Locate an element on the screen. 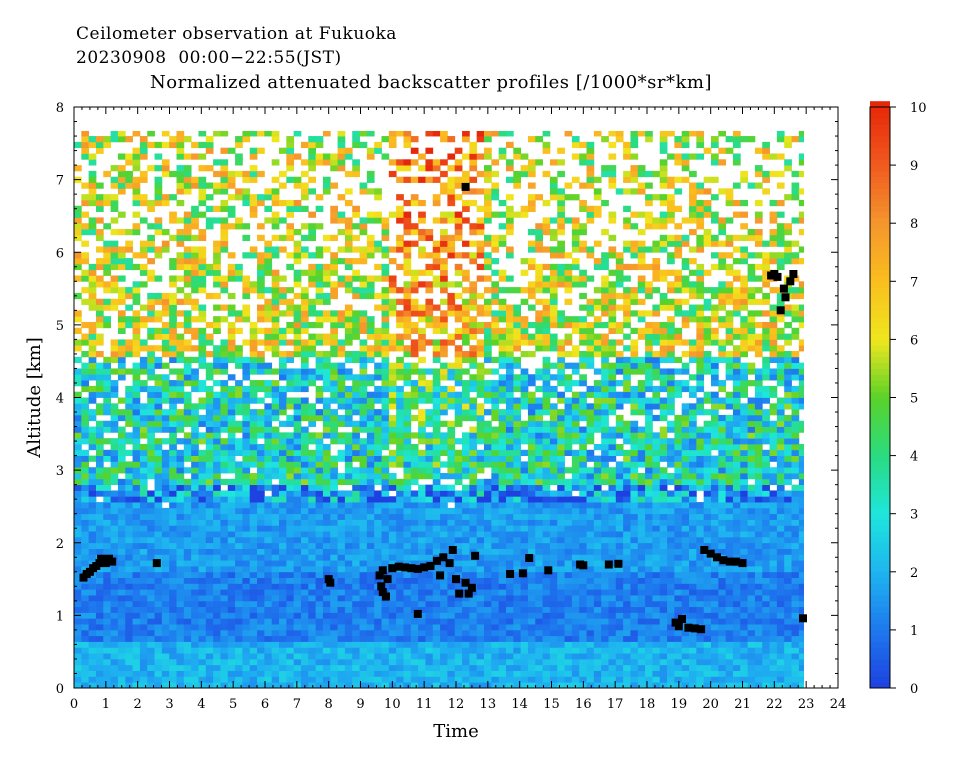 The image size is (960, 770). x-tick-label: 2 is located at coordinates (138, 704).